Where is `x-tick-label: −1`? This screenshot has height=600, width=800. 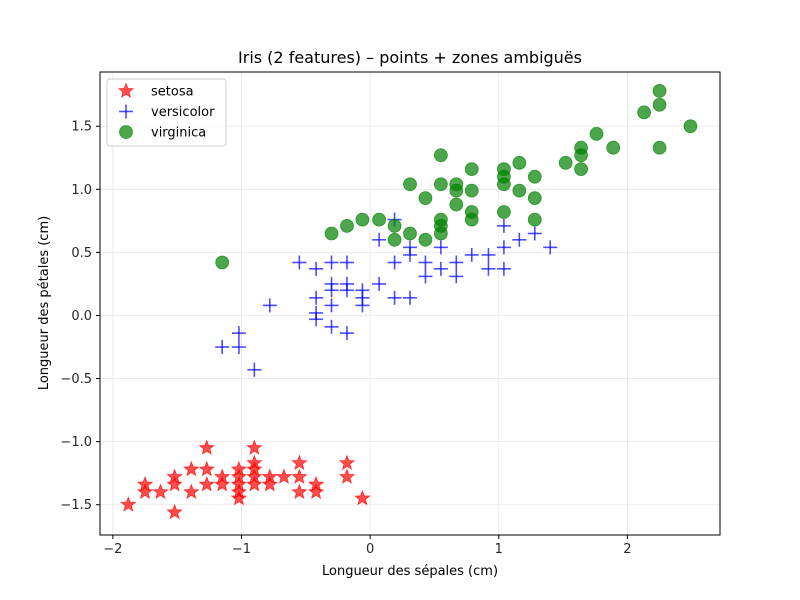 x-tick-label: −1 is located at coordinates (241, 549).